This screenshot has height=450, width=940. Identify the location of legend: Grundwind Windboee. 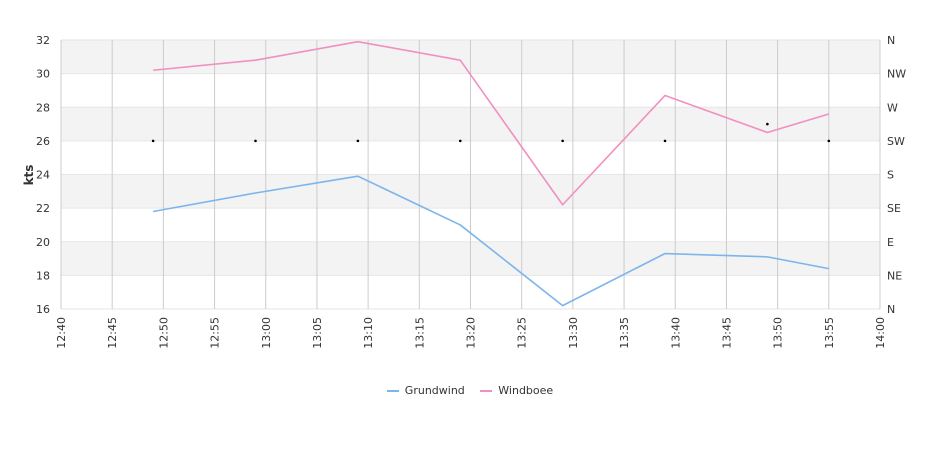
(470, 390).